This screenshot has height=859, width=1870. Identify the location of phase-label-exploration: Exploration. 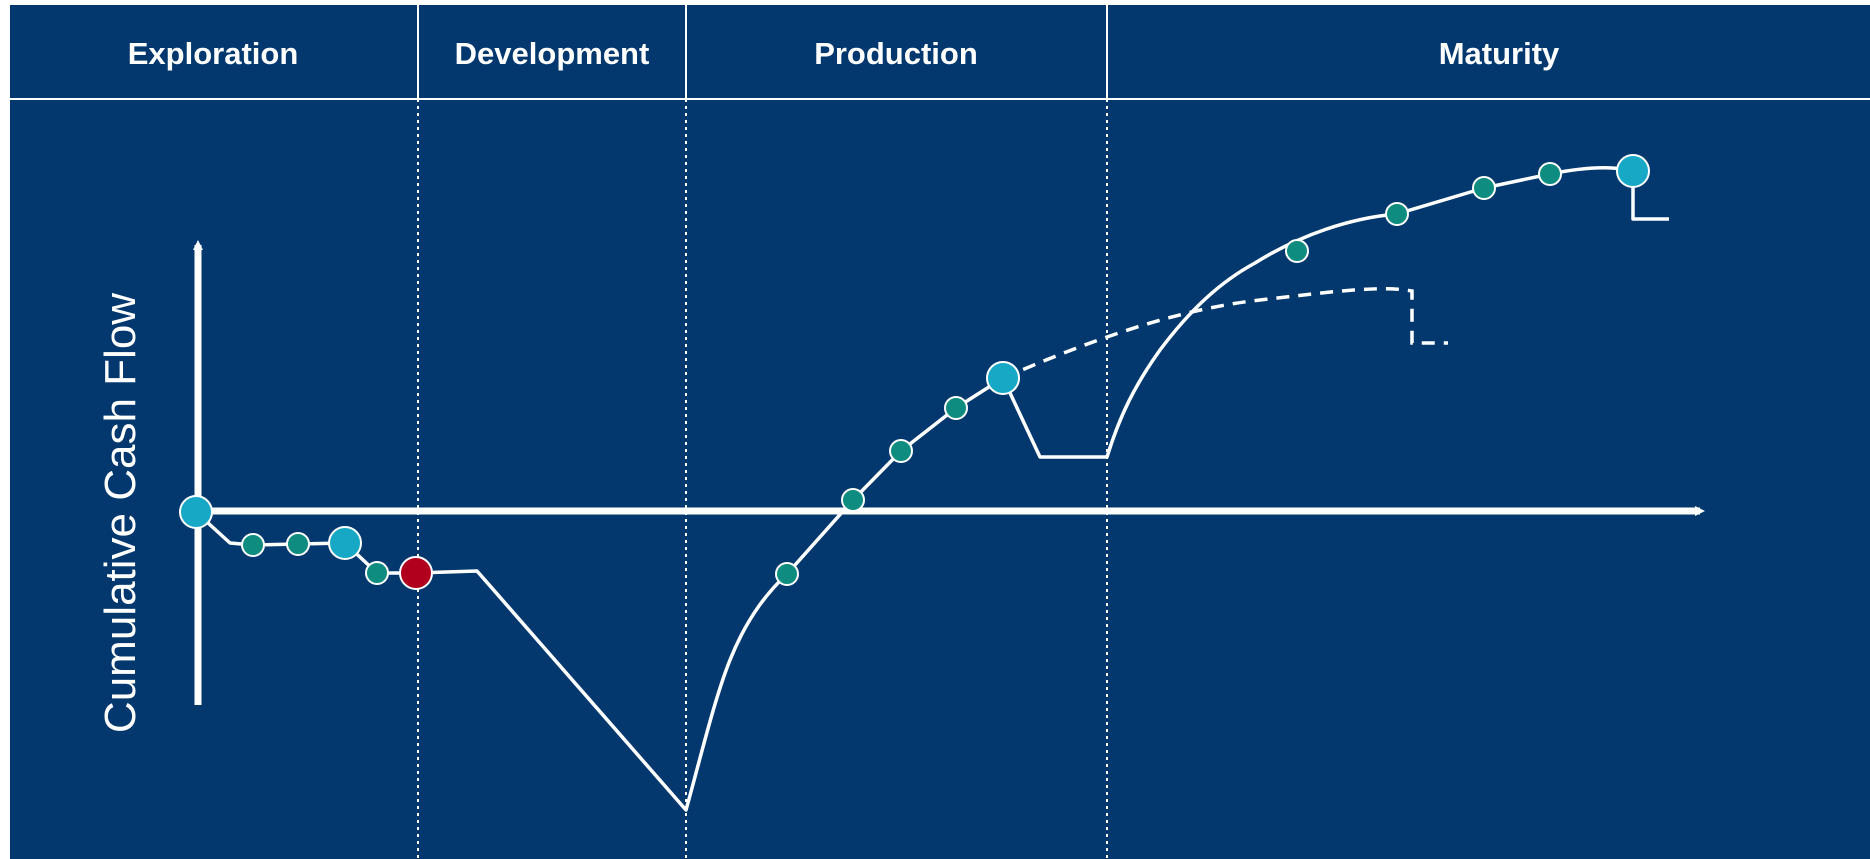
(213, 53).